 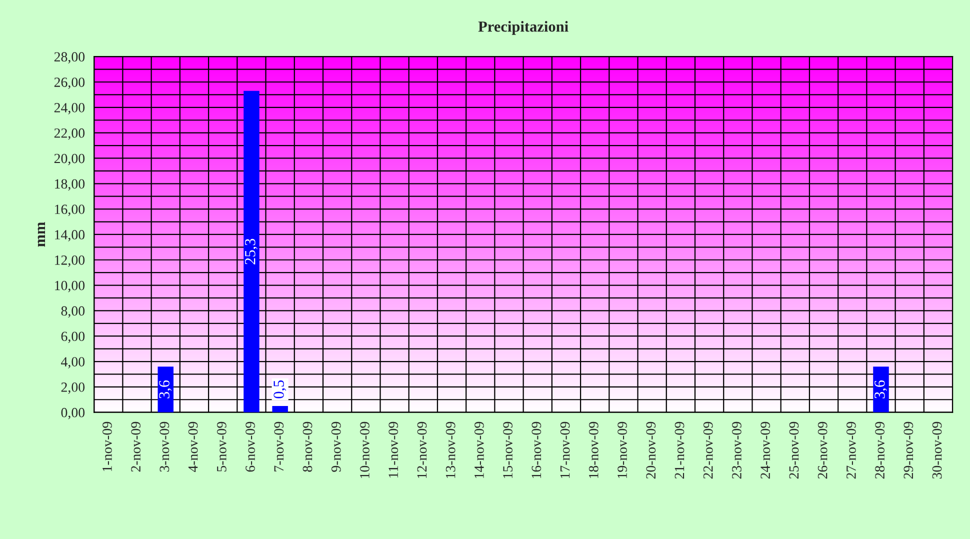 What do you see at coordinates (279, 447) in the screenshot?
I see `x-tick-label: 7-nov-09` at bounding box center [279, 447].